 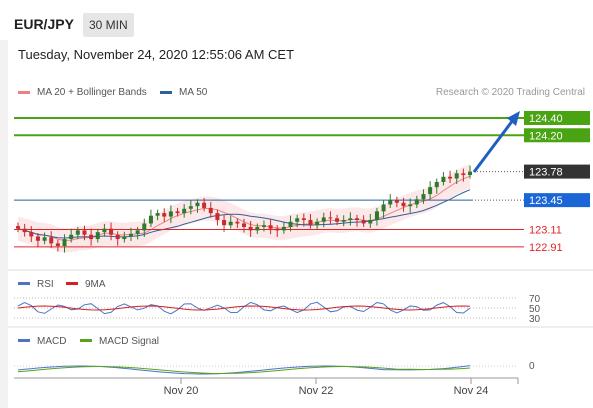 I want to click on current-price-label-box, so click(x=557, y=171).